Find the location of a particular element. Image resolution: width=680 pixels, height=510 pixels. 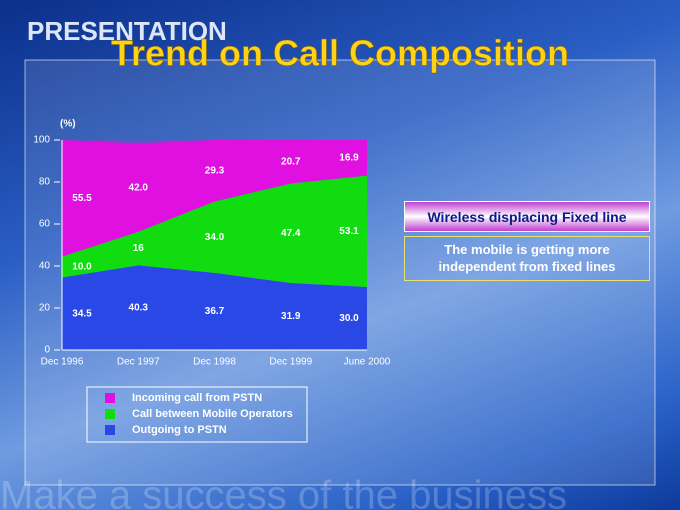

y-tick-label: 80 is located at coordinates (45, 182).